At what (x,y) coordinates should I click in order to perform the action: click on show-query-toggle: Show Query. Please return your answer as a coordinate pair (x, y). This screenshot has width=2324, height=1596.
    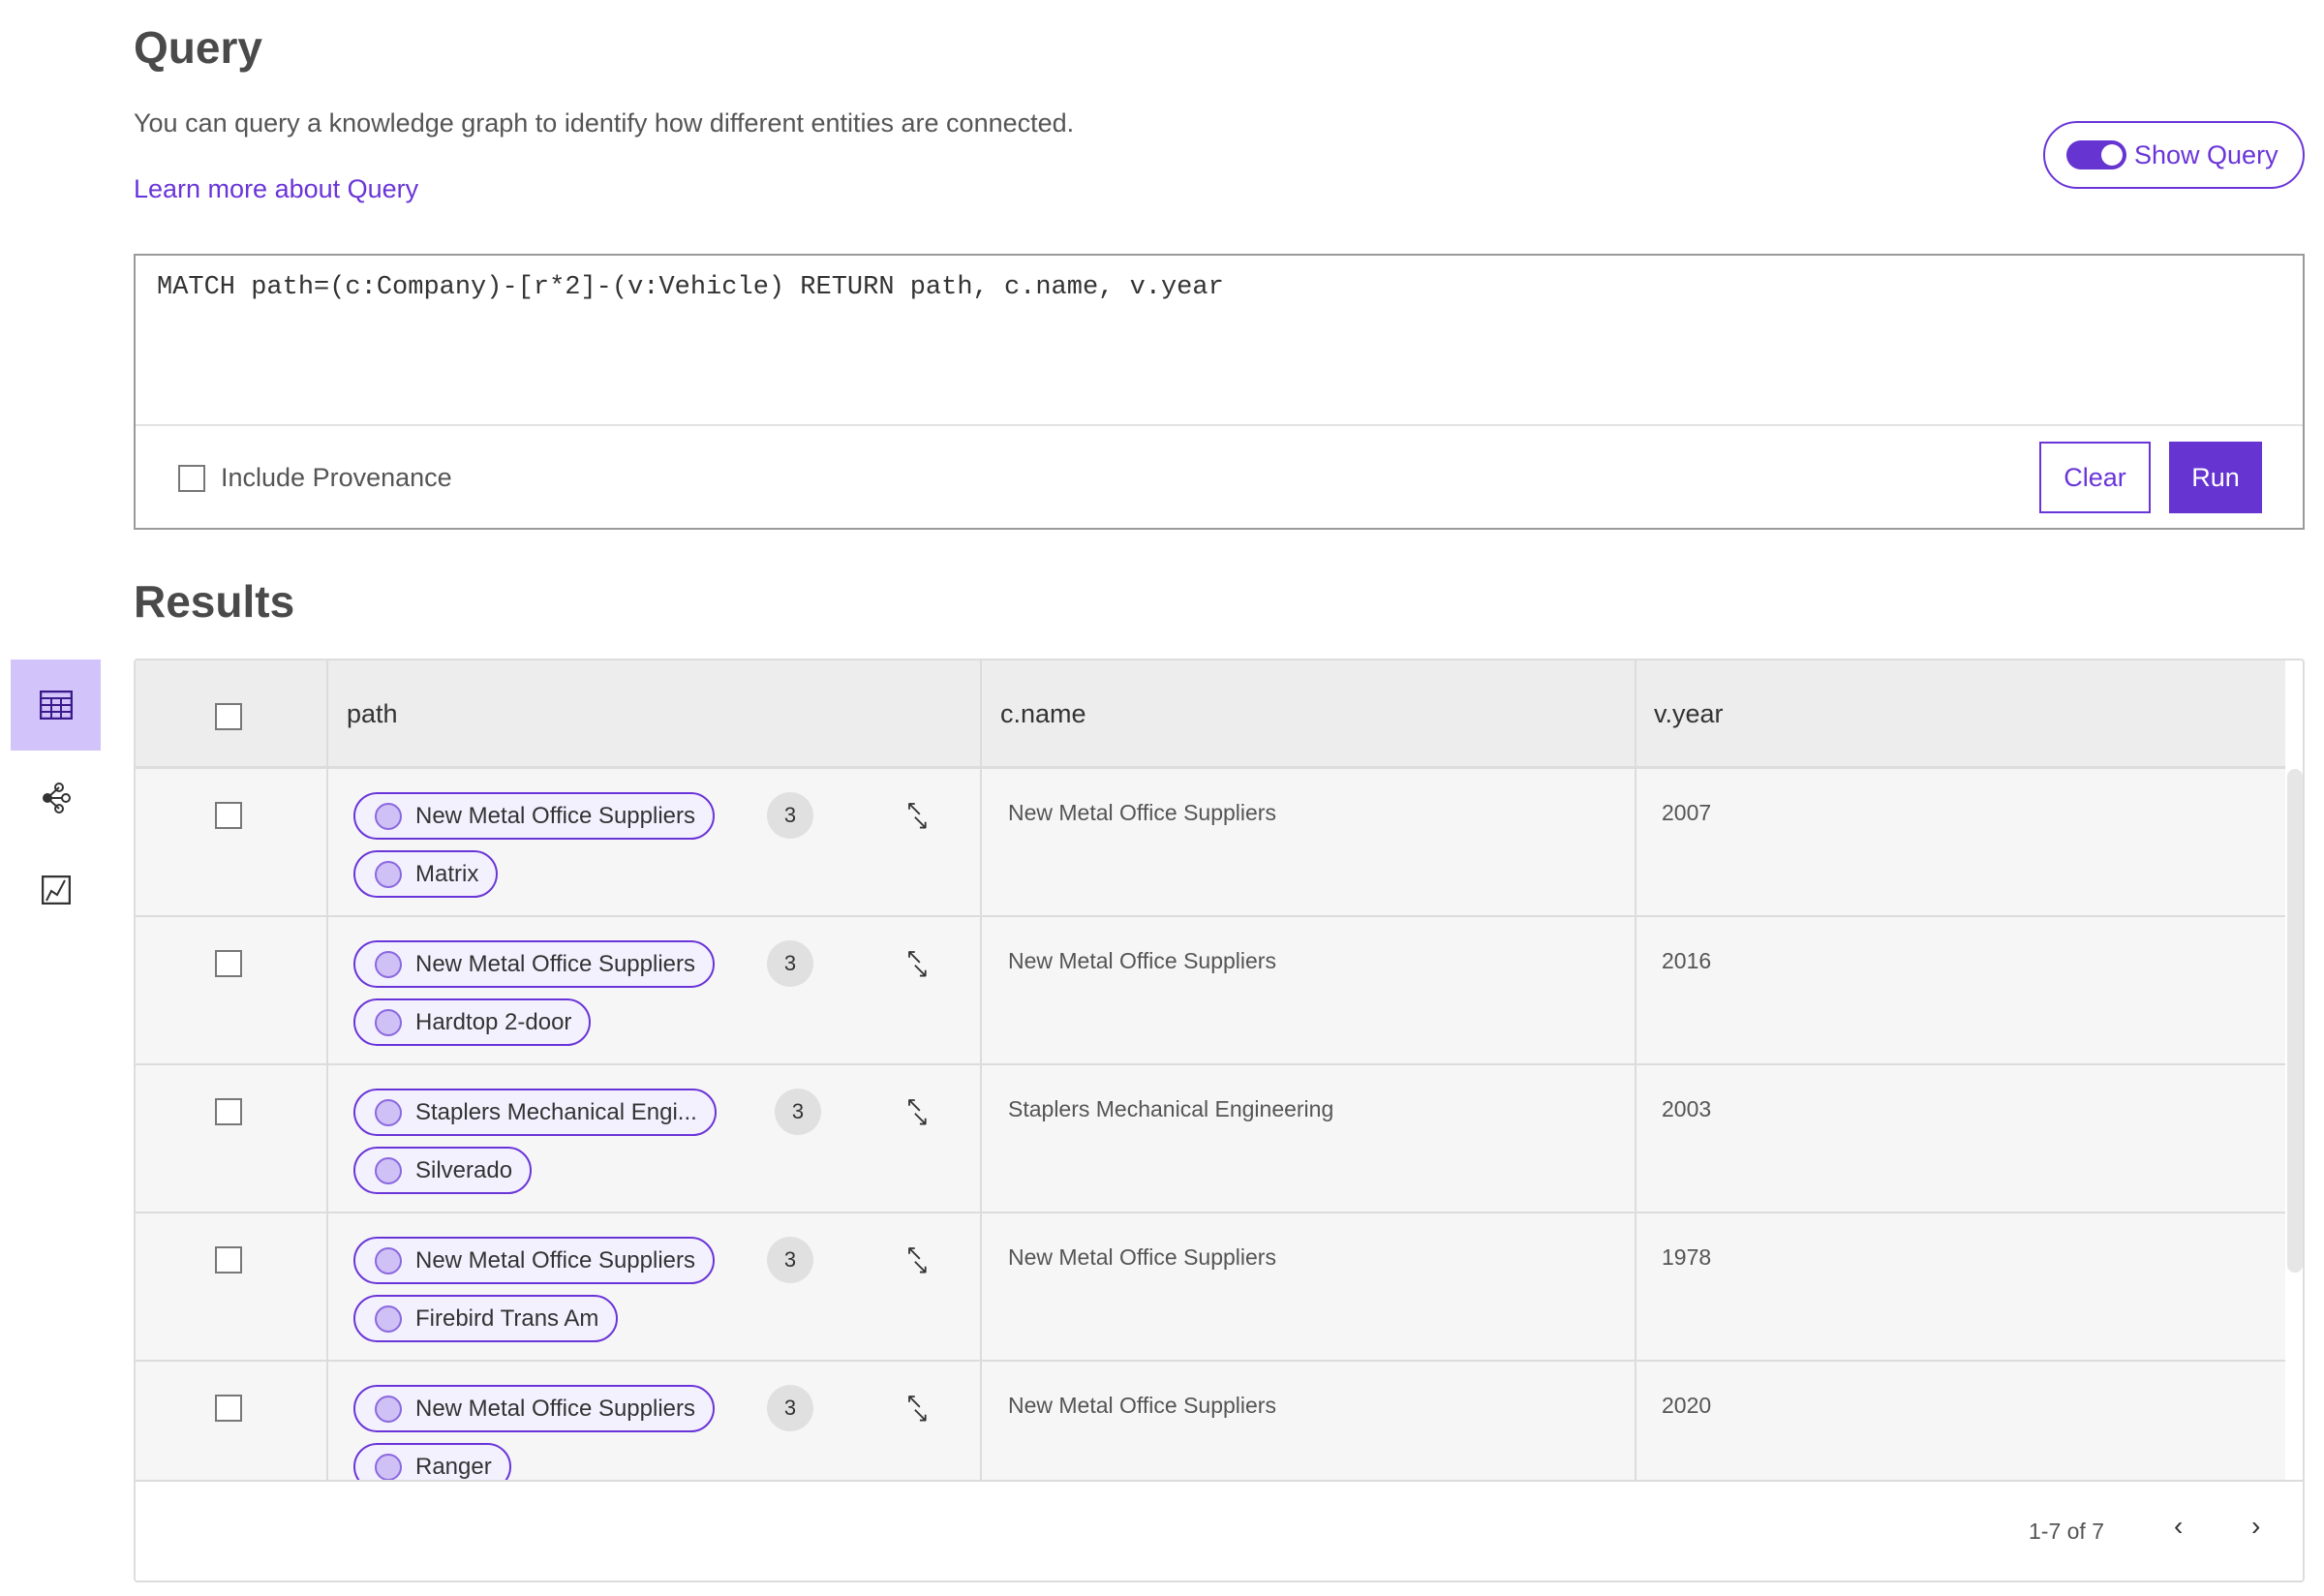
    Looking at the image, I should click on (2174, 155).